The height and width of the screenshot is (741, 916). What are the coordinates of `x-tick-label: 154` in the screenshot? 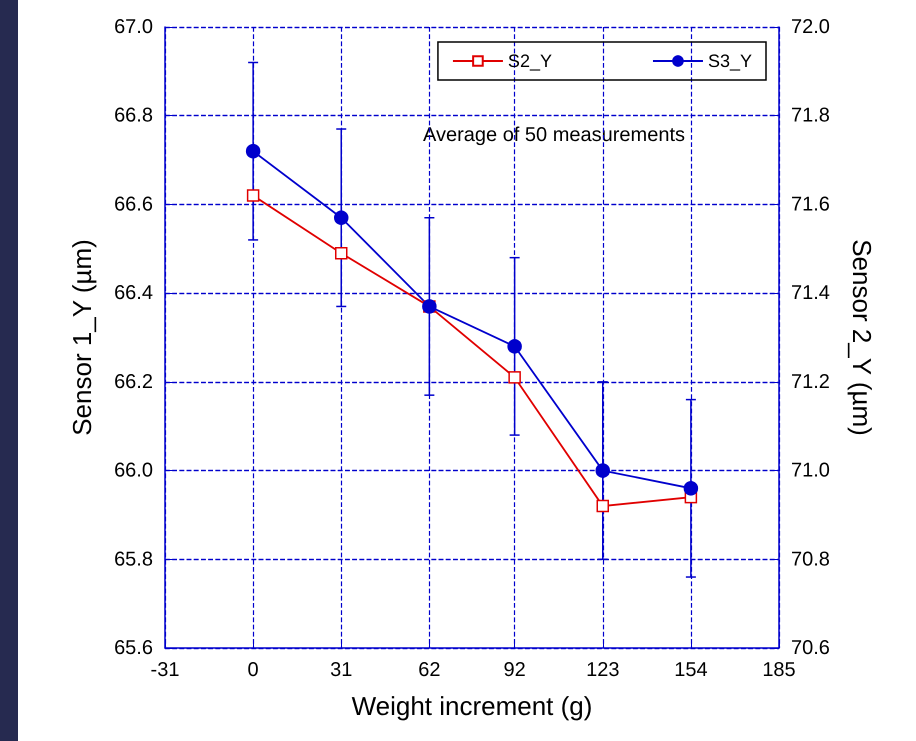 It's located at (691, 670).